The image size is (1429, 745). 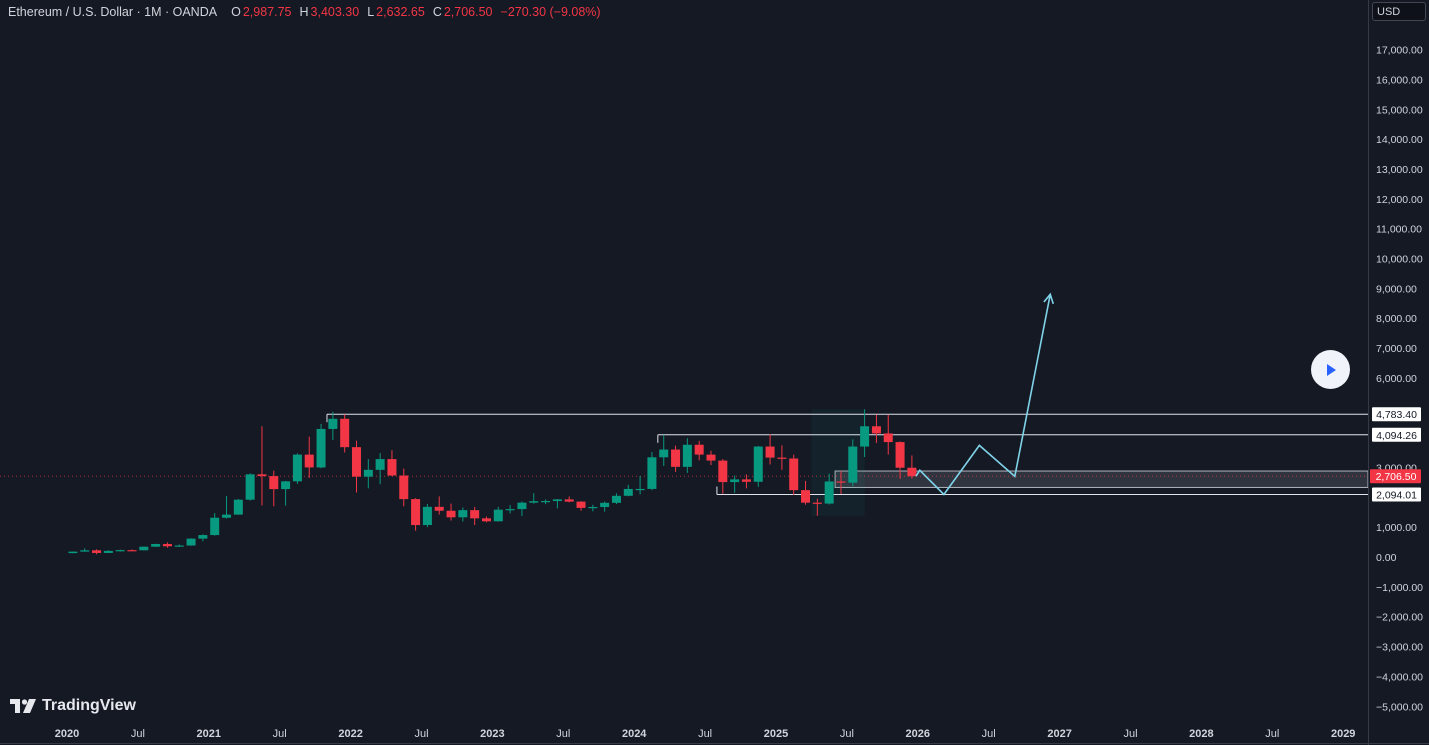 What do you see at coordinates (1399, 618) in the screenshot?
I see `y-tick-label: −2,000.00` at bounding box center [1399, 618].